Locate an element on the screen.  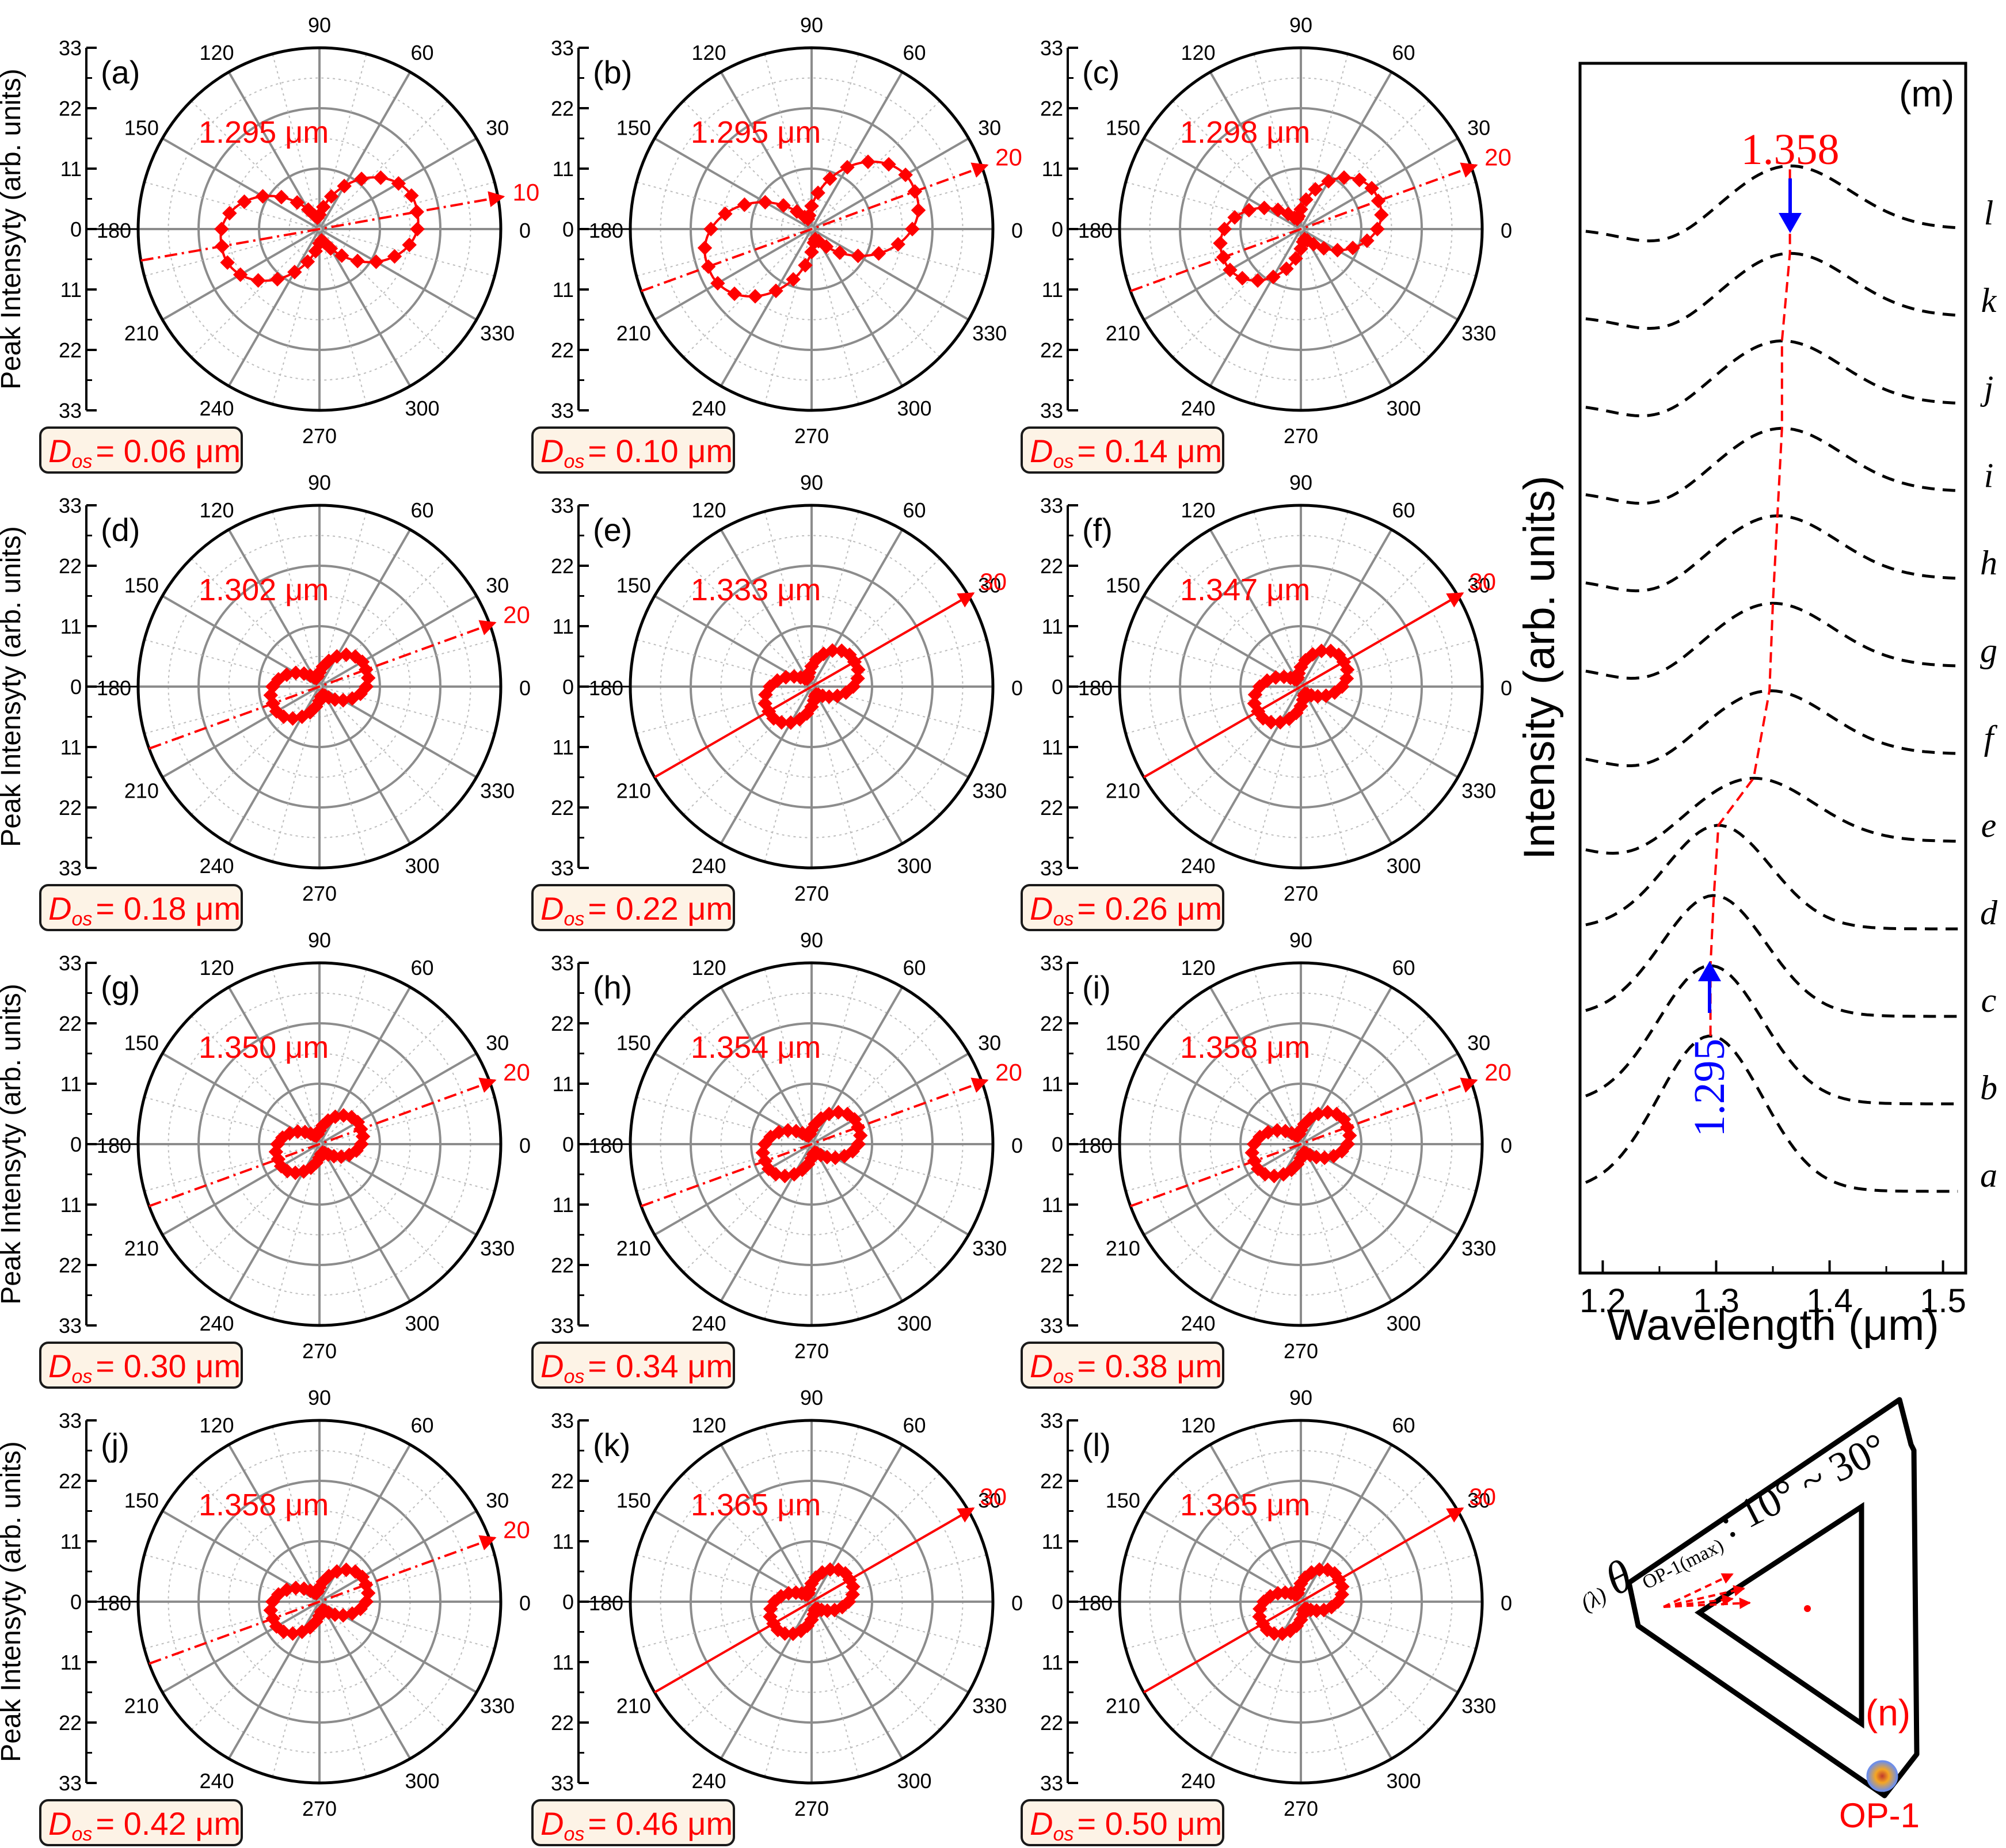
peak-wavelength-label: 1.347 μm is located at coordinates (1245, 590).